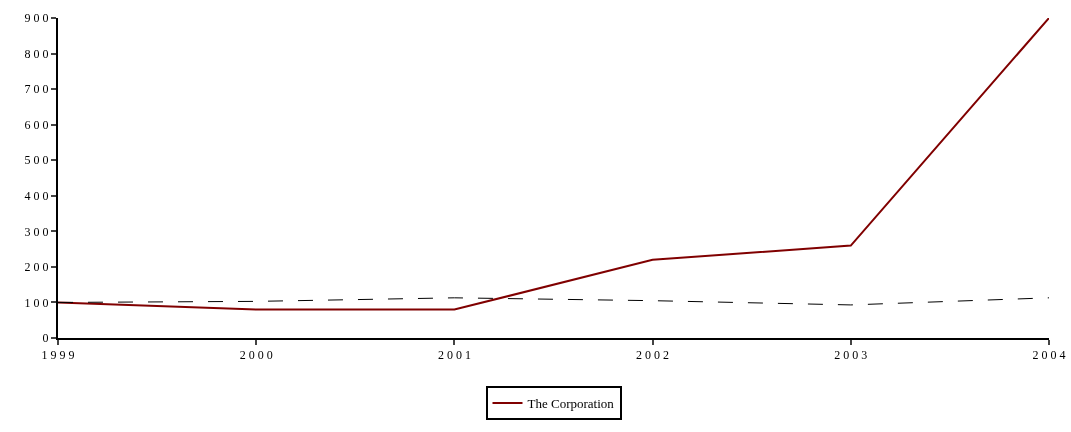 The height and width of the screenshot is (432, 1071). What do you see at coordinates (653, 355) in the screenshot?
I see `x-tick-label: 2 0 0 2` at bounding box center [653, 355].